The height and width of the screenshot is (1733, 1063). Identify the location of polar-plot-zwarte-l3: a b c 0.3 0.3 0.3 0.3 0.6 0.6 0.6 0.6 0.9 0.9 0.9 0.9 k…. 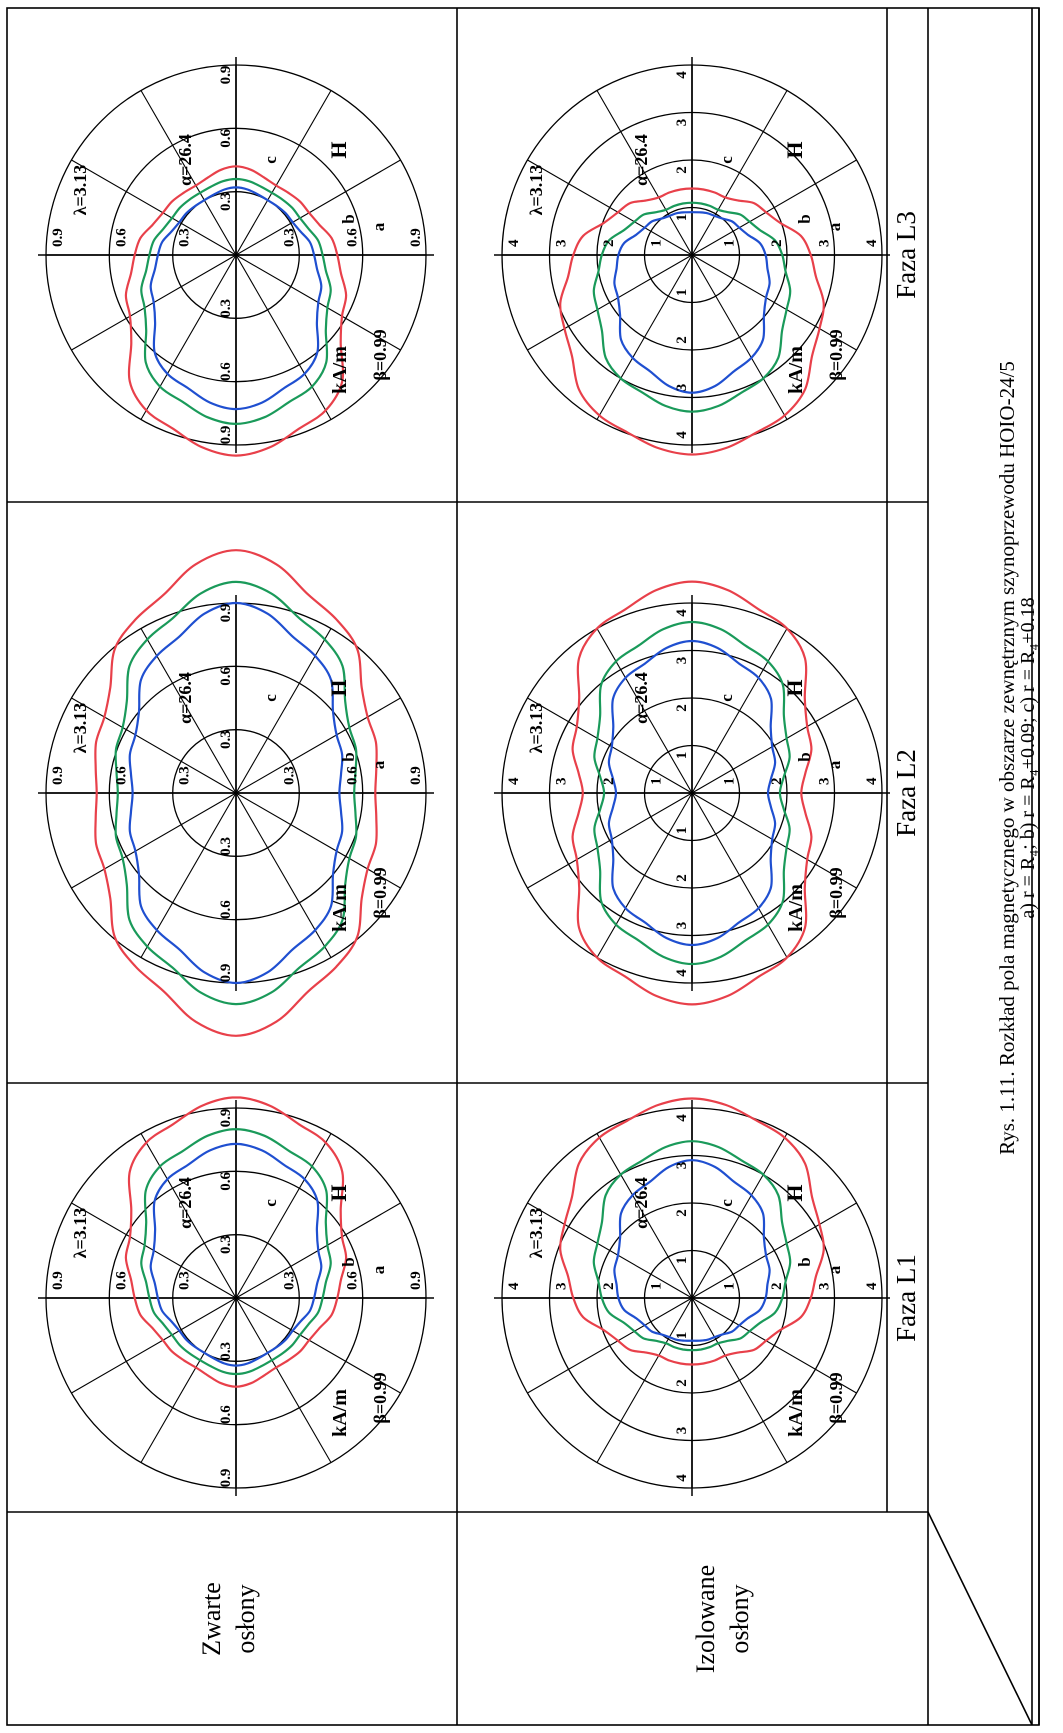
(236, 257).